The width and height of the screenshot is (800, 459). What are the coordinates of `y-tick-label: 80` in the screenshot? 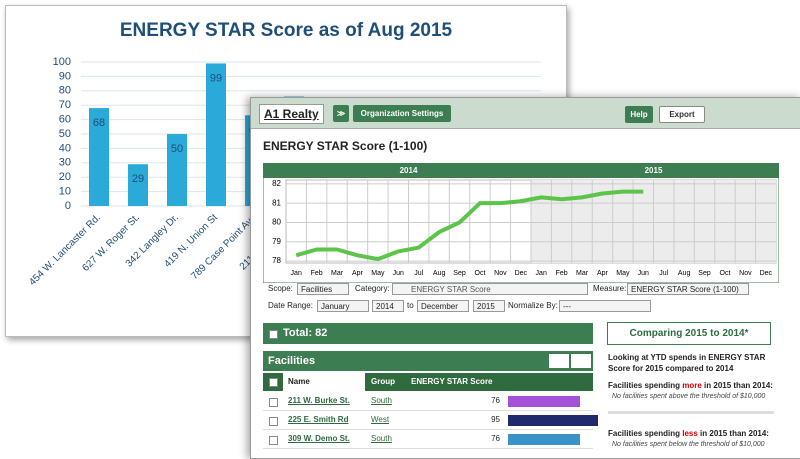 It's located at (65, 91).